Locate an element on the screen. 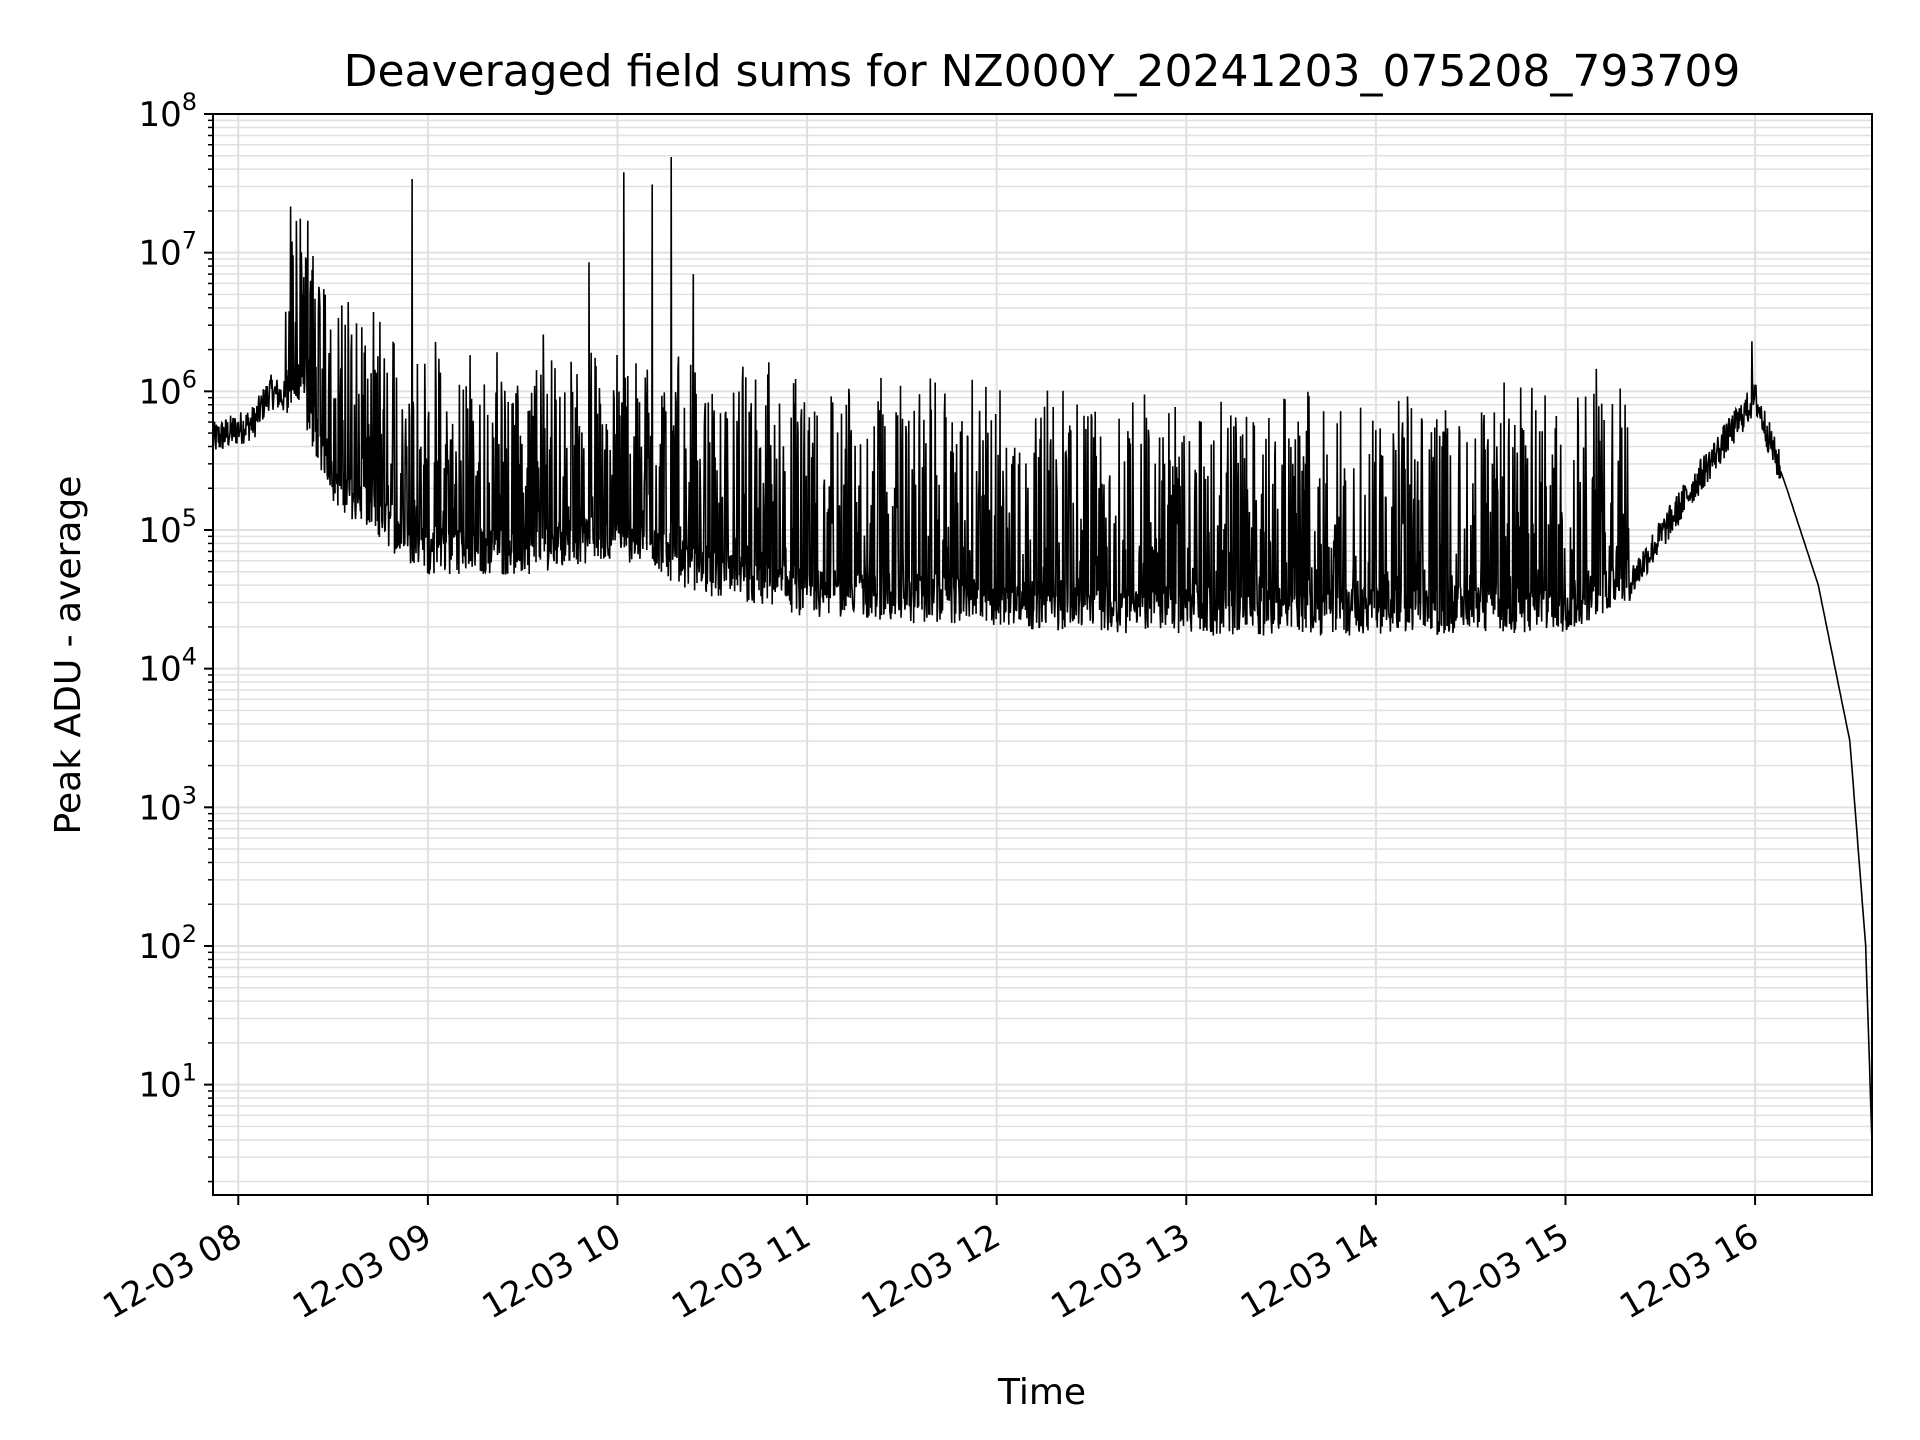 The width and height of the screenshot is (1920, 1440). y-tick-label: 10³ is located at coordinates (167, 804).